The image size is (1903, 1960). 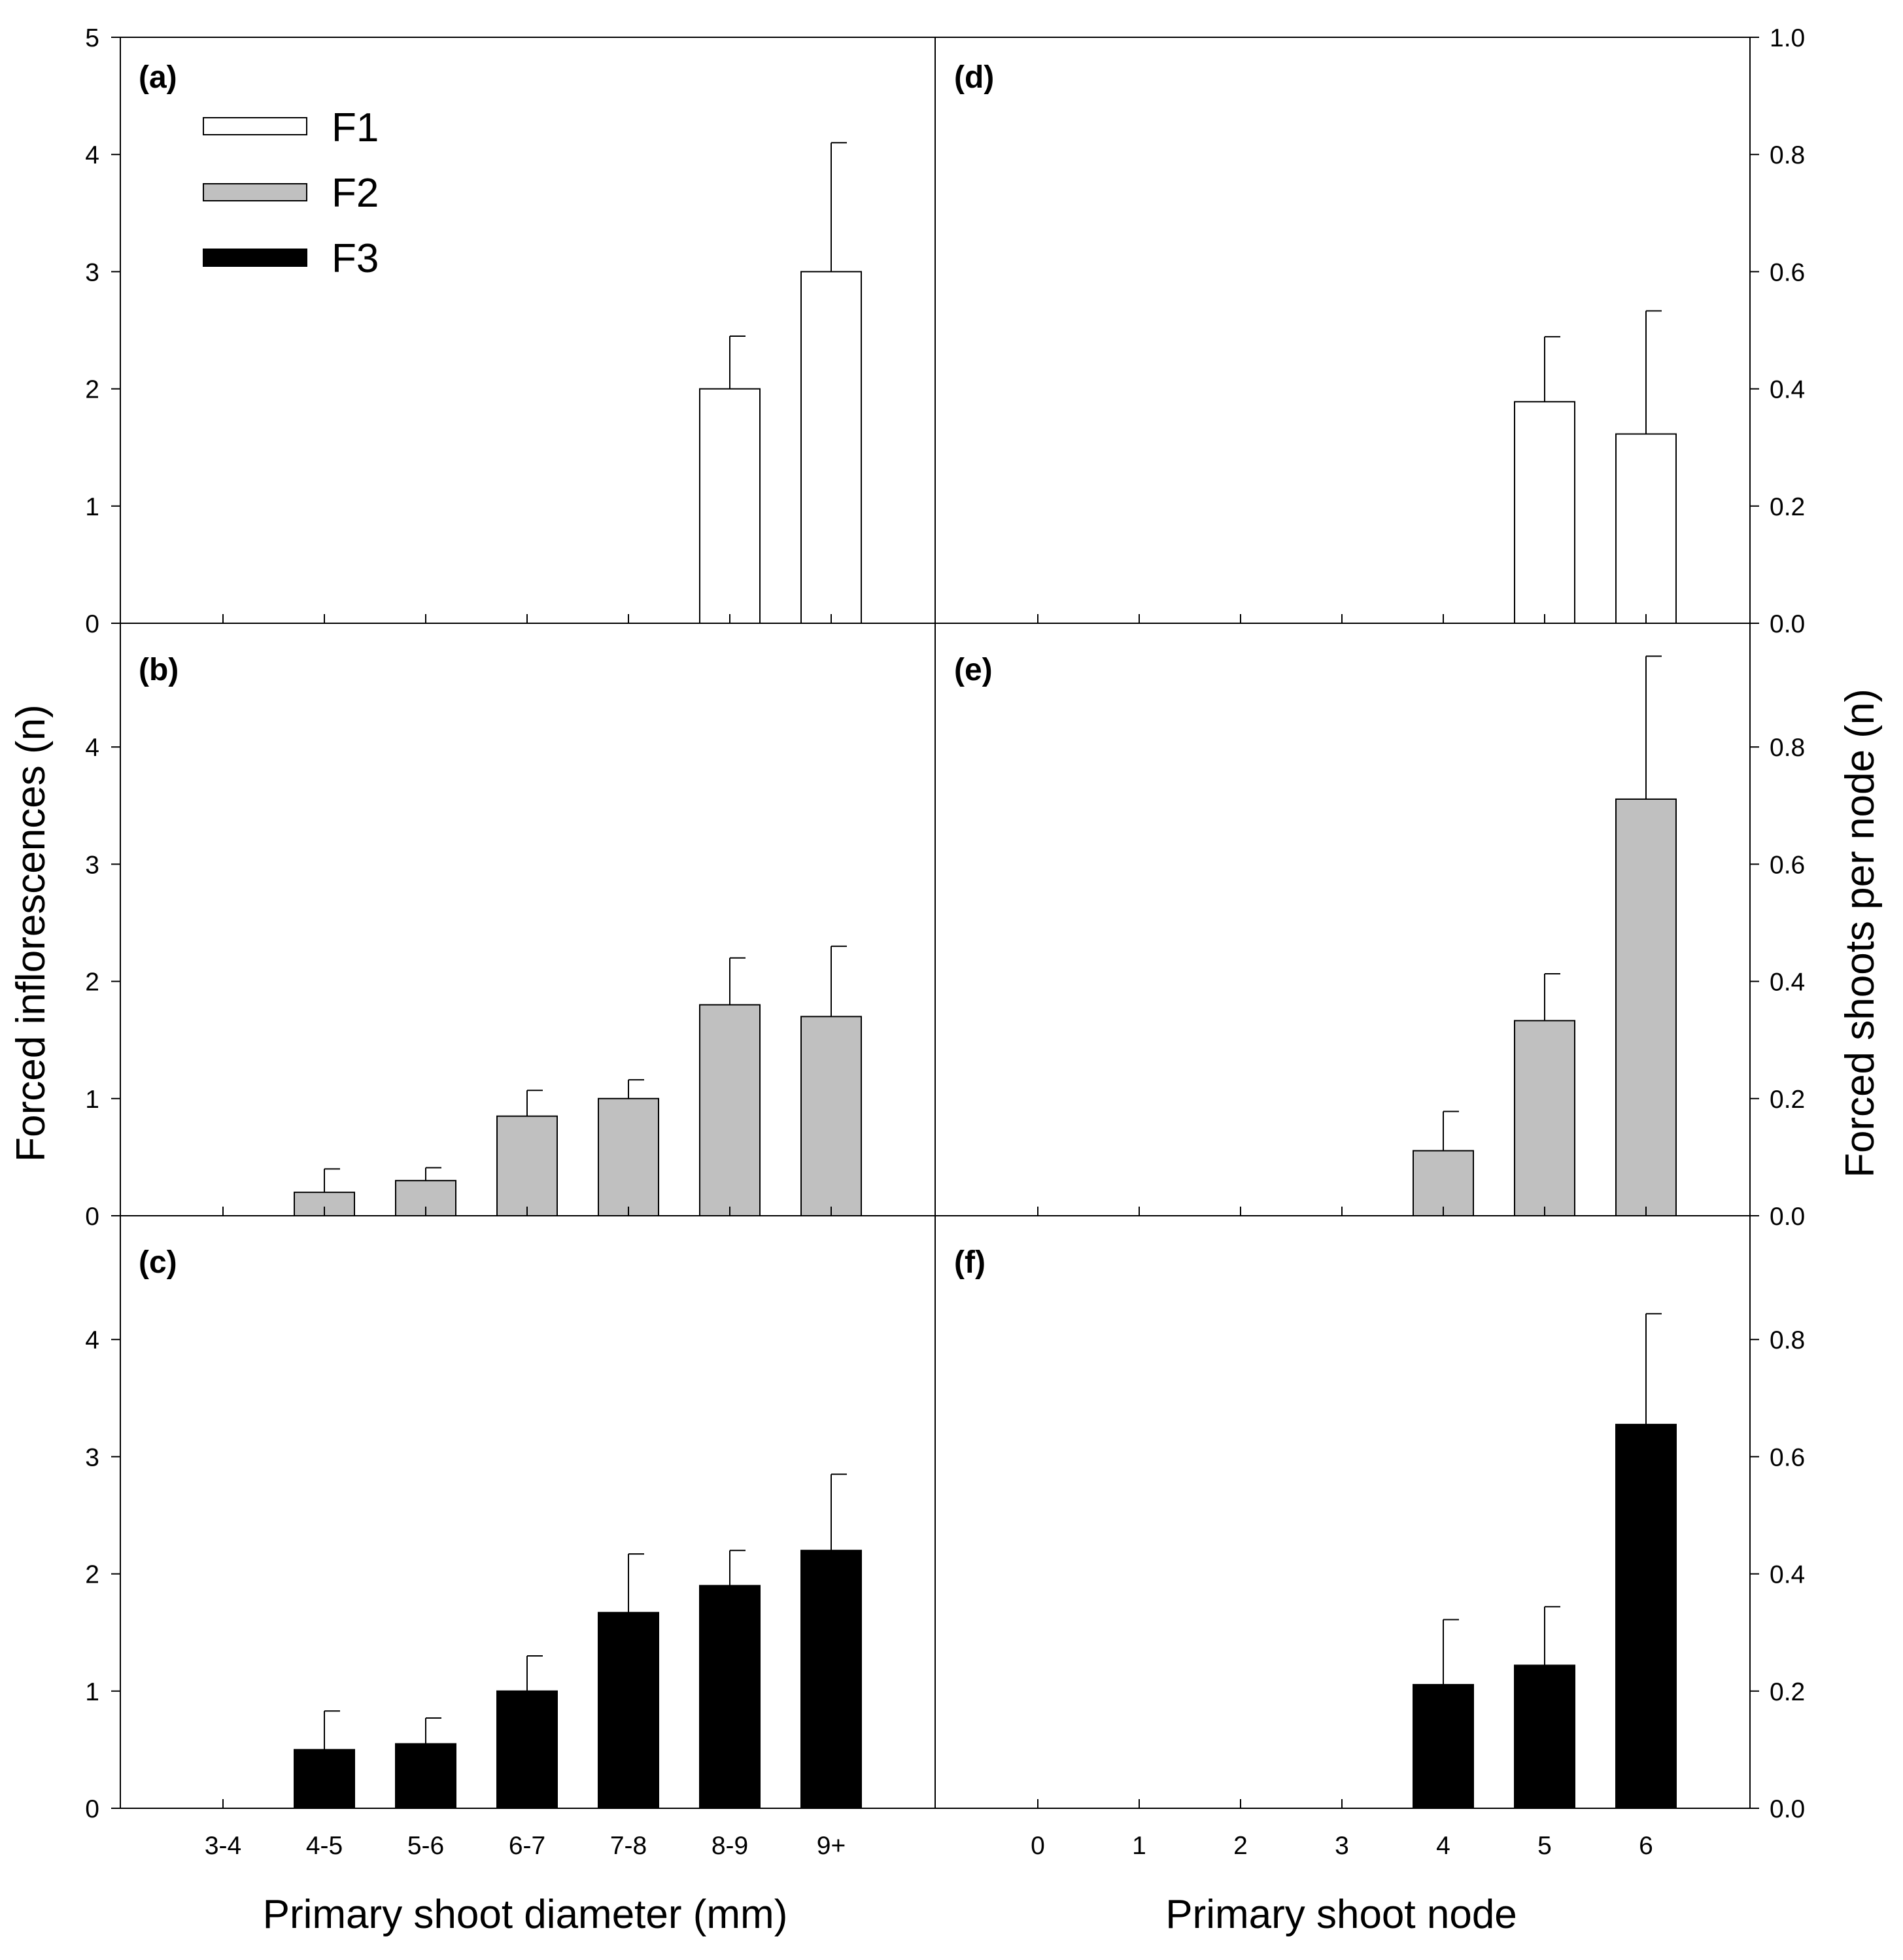 I want to click on legend-label-f3: F3, so click(x=355, y=258).